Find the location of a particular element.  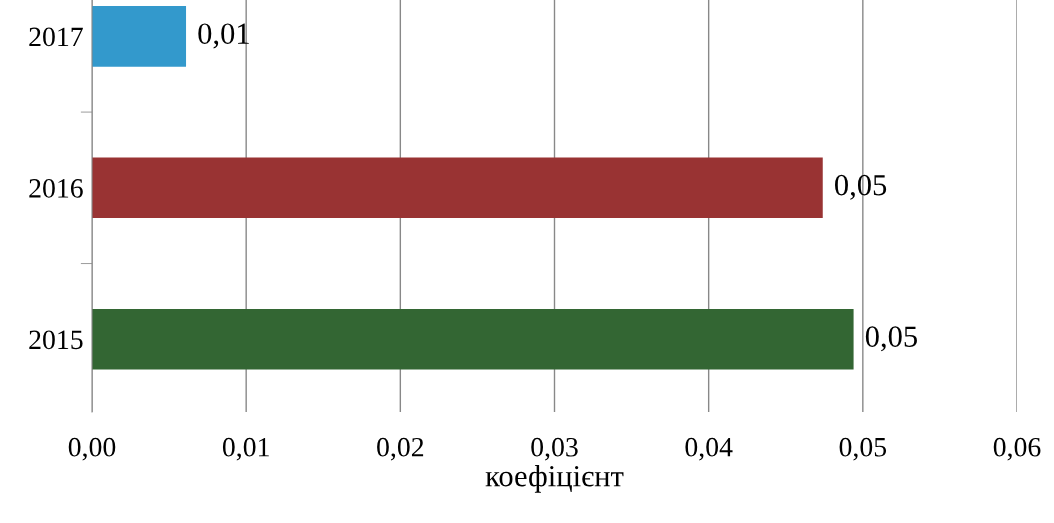

data-label: 0,01 is located at coordinates (223, 36).